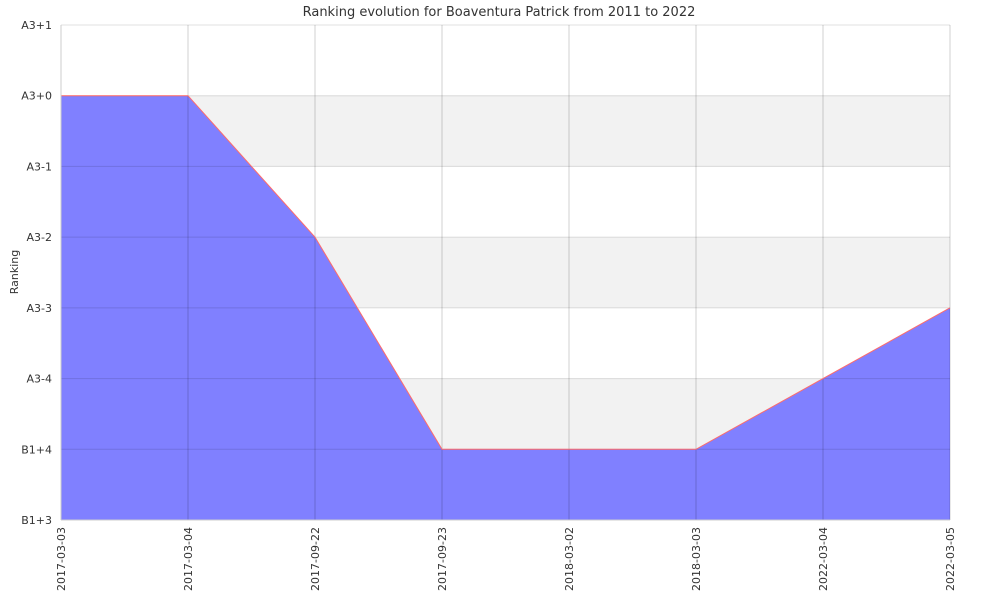  Describe the element at coordinates (950, 559) in the screenshot. I see `x-tick-label: 2022-03-05` at that location.